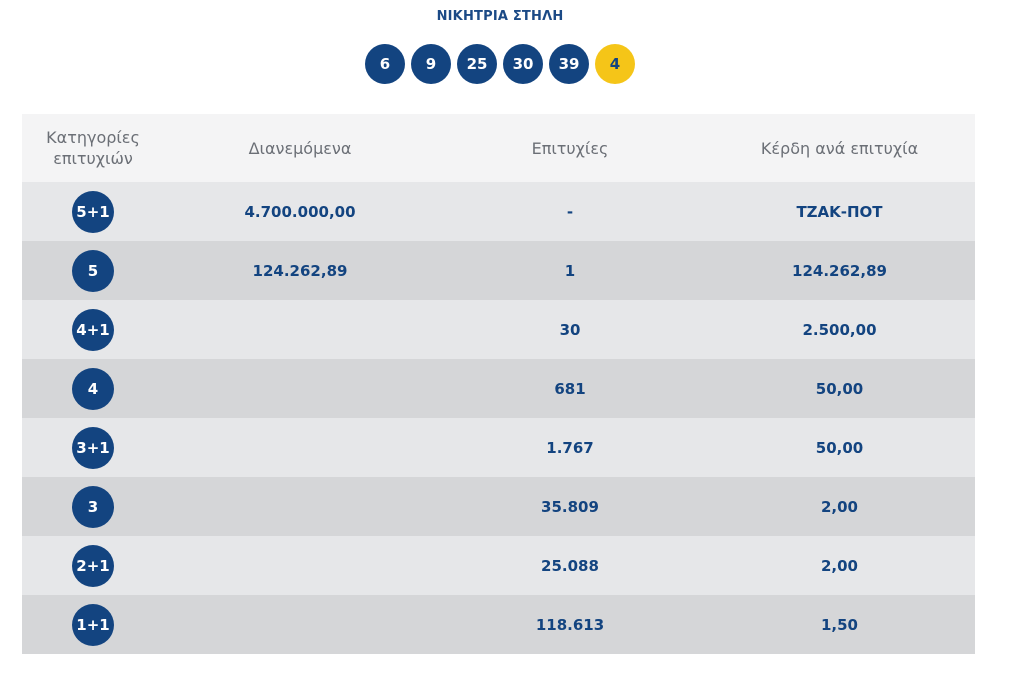 This screenshot has height=688, width=1018. What do you see at coordinates (570, 211) in the screenshot?
I see `winners-cell: -` at bounding box center [570, 211].